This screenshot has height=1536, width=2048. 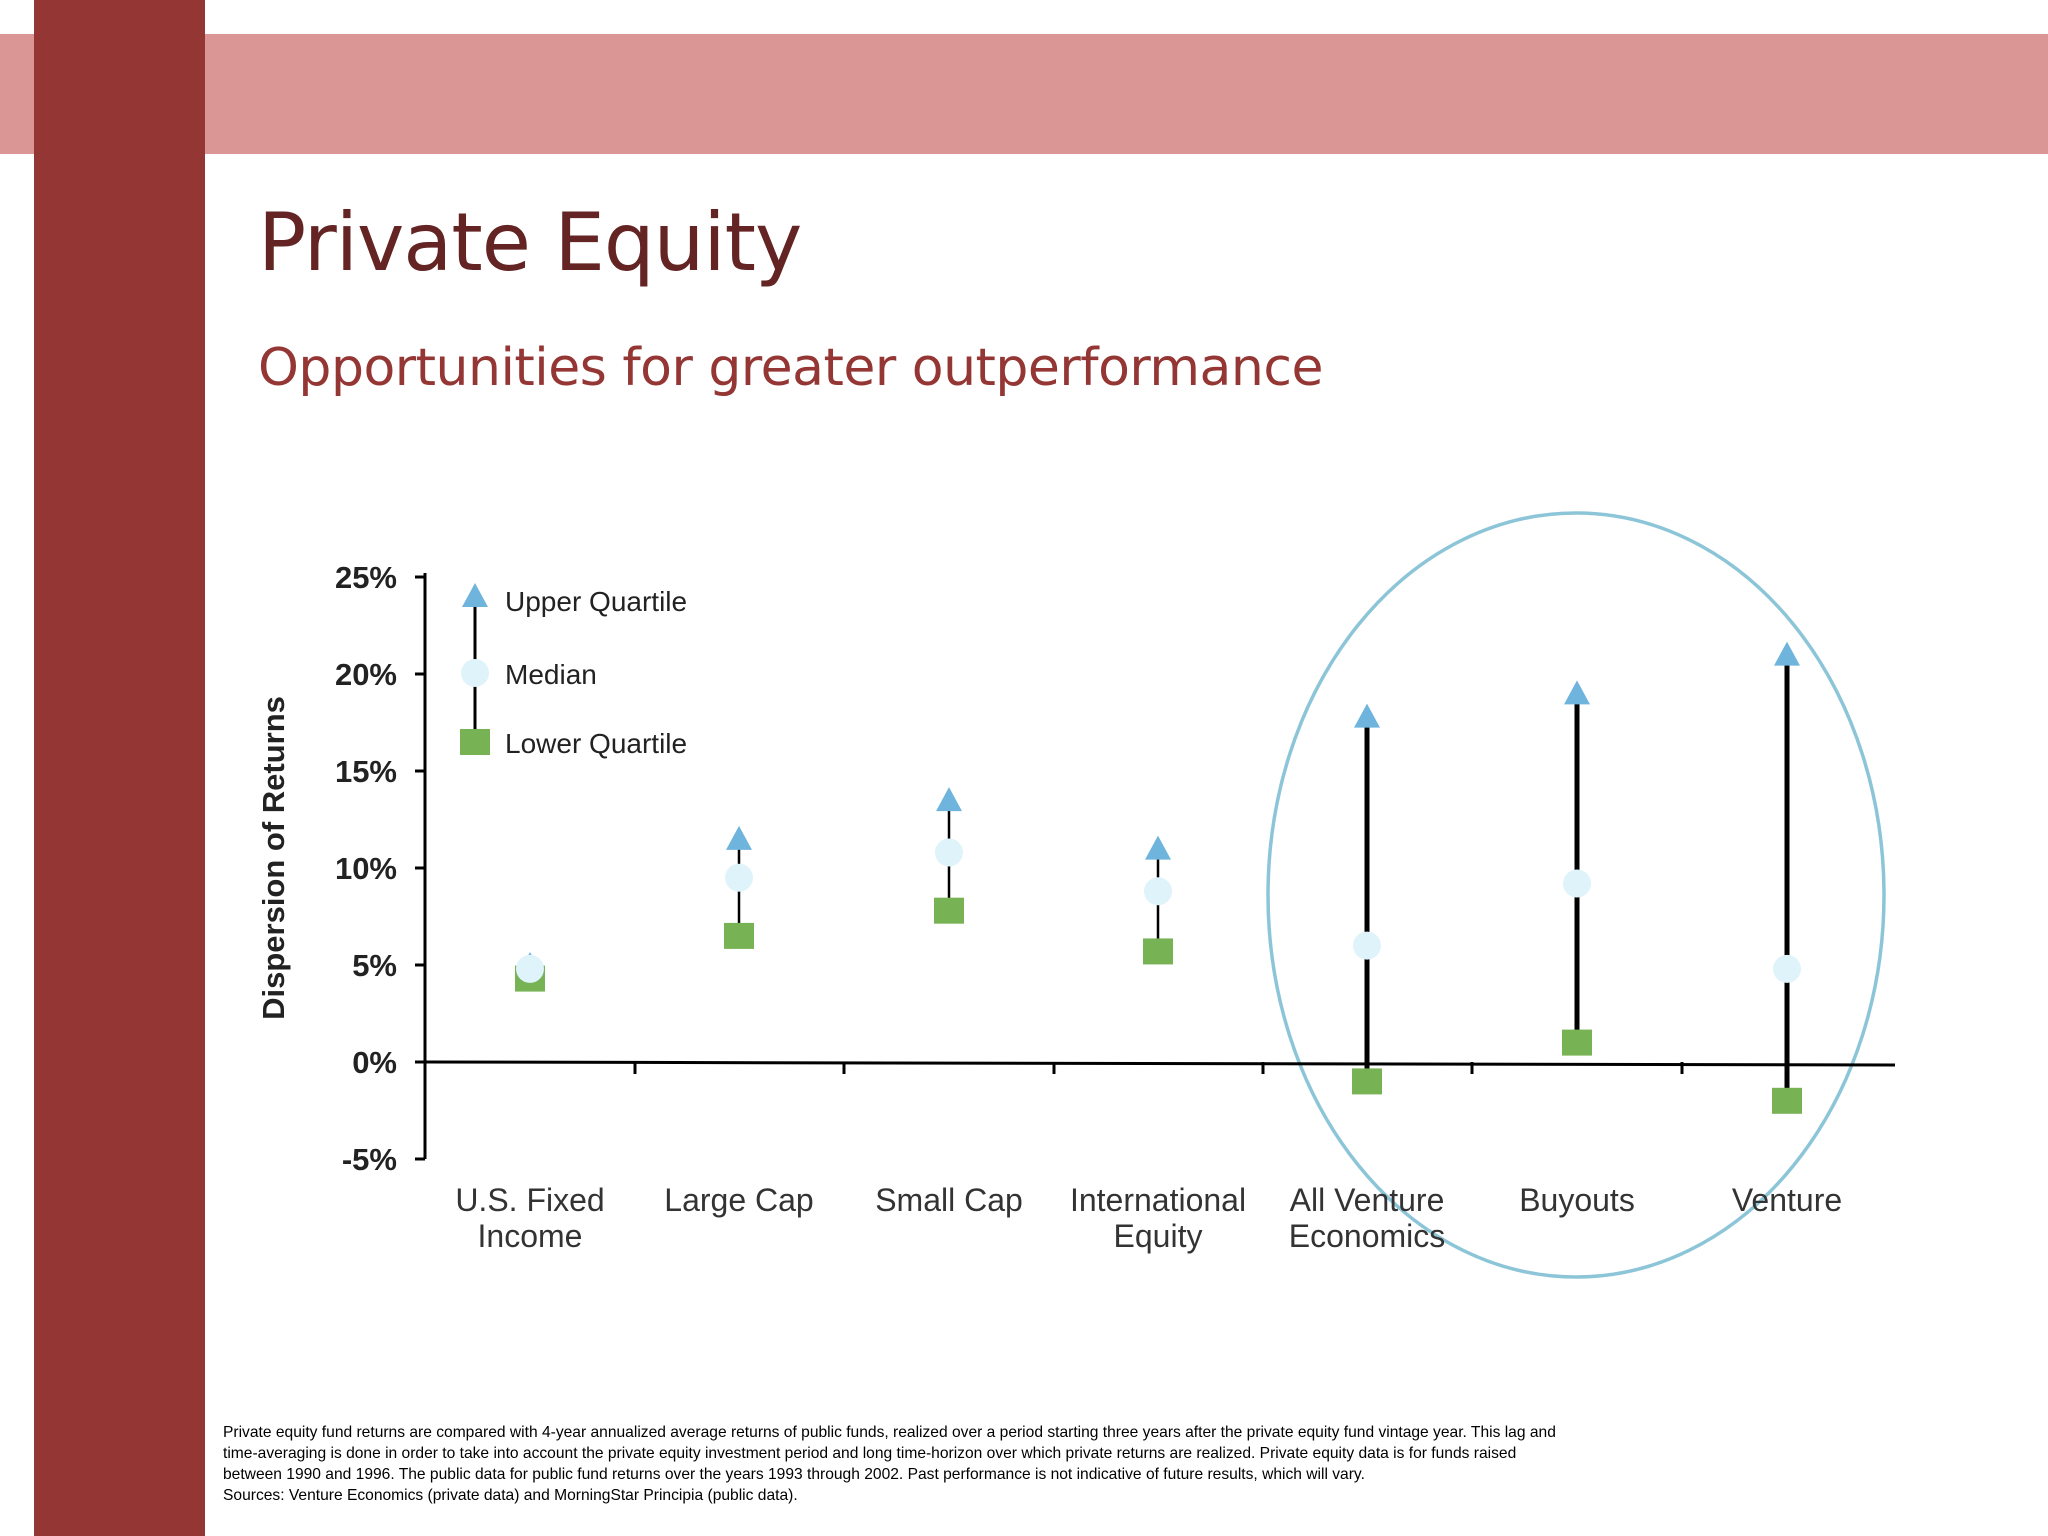 What do you see at coordinates (530, 1236) in the screenshot?
I see `x-category-label: Income` at bounding box center [530, 1236].